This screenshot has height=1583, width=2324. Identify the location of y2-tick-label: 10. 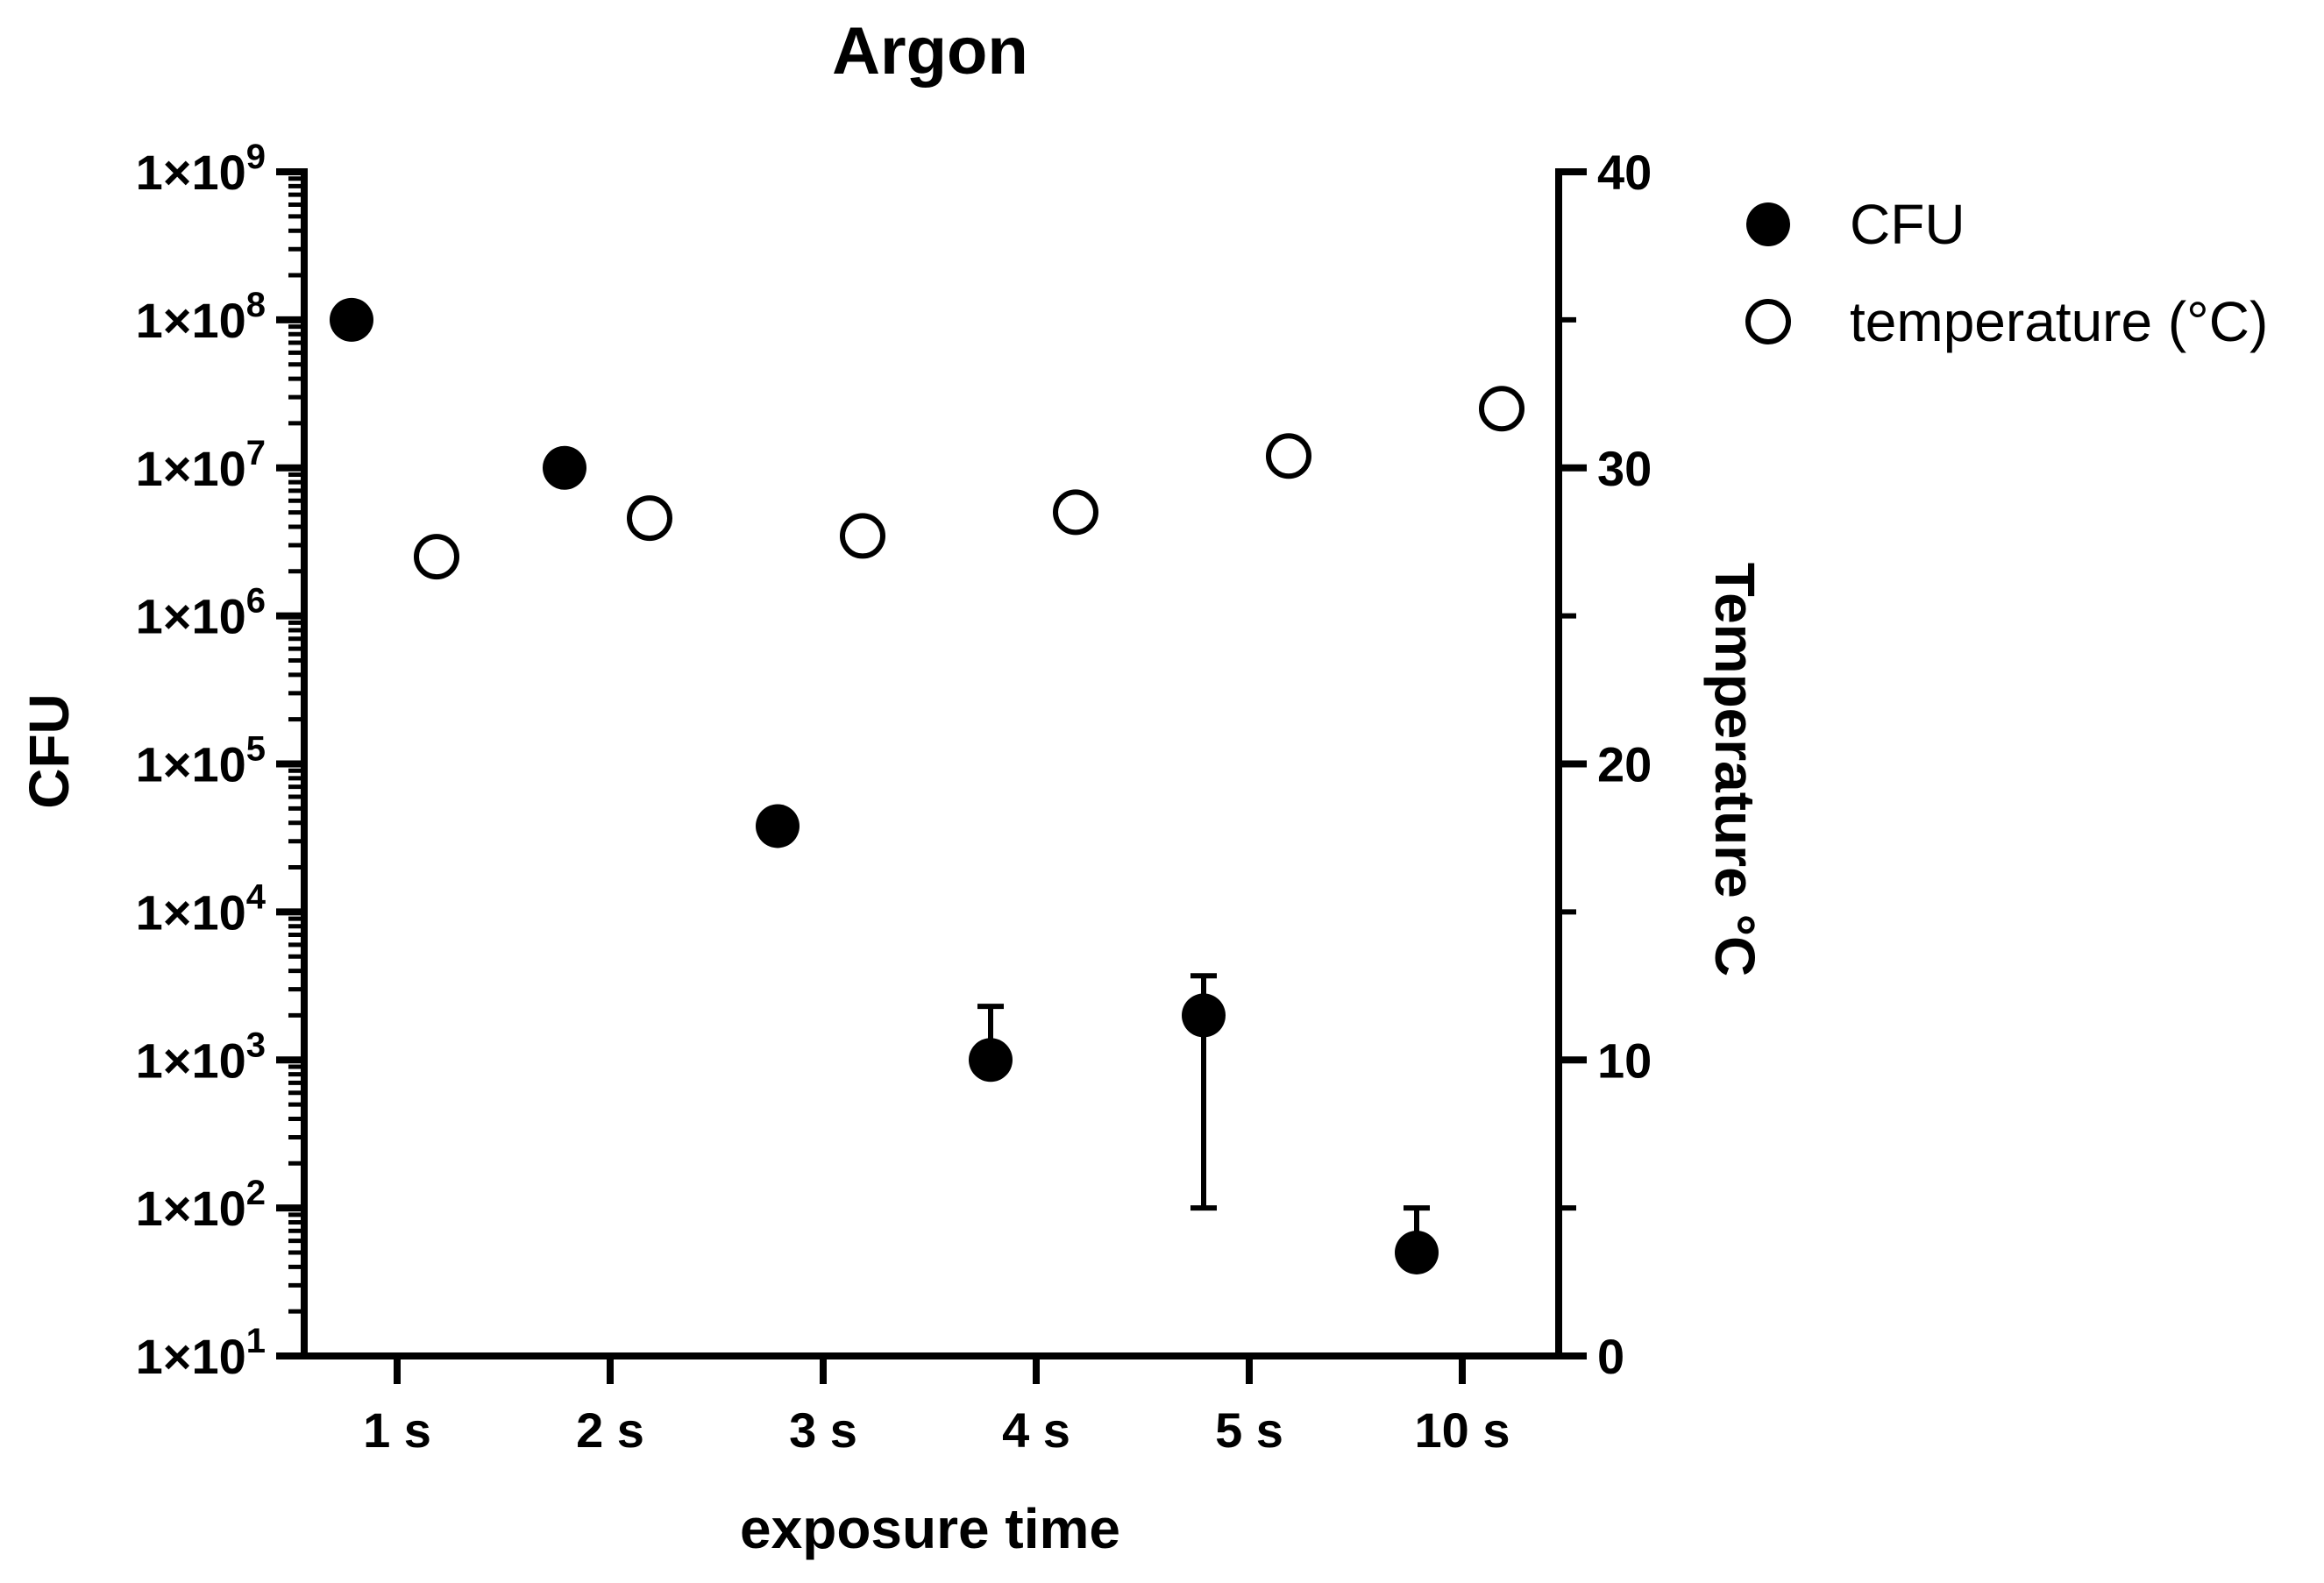
(1624, 1060).